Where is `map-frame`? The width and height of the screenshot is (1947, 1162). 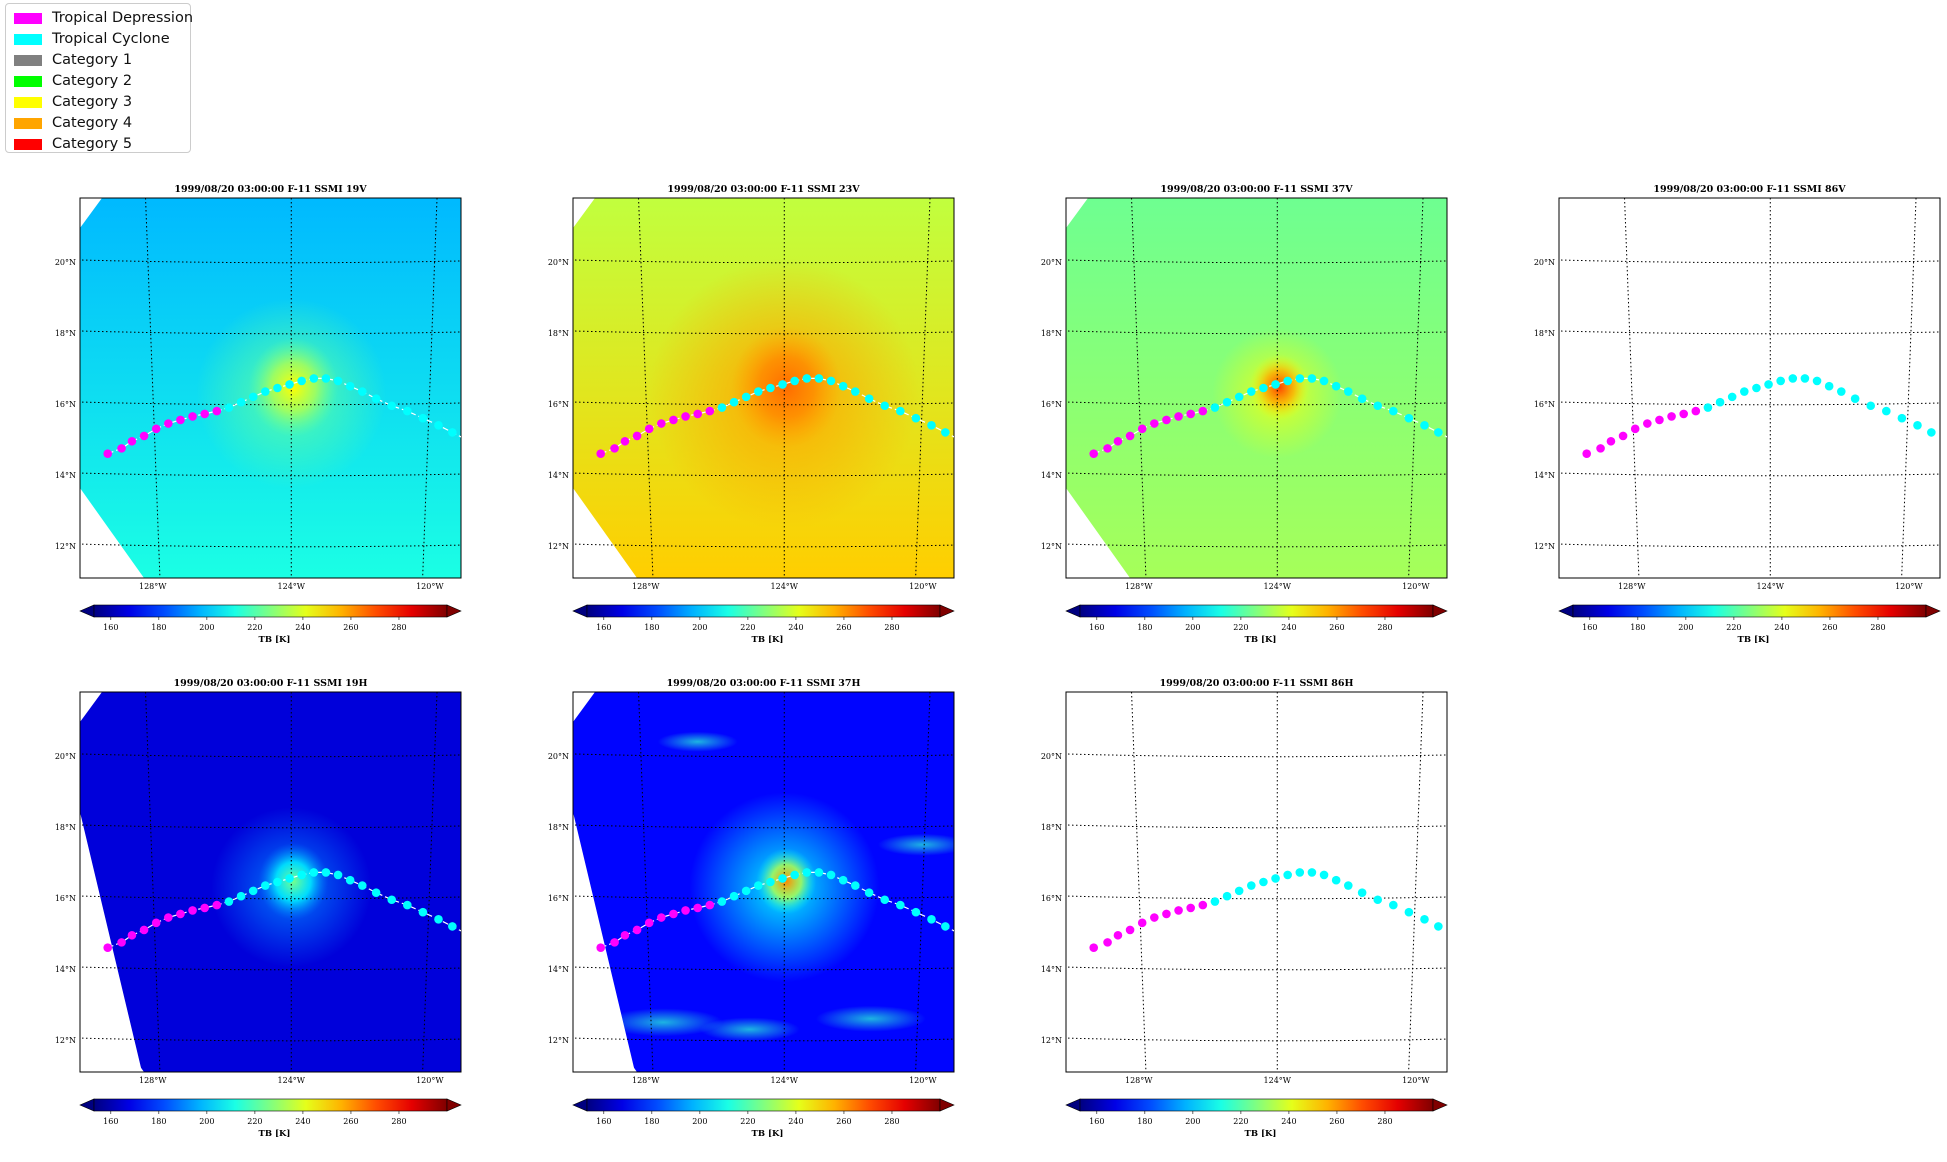 map-frame is located at coordinates (270, 388).